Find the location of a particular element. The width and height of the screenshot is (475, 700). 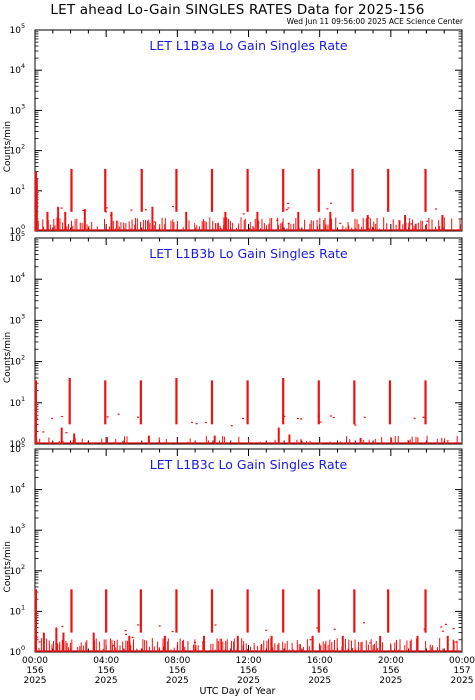

x-tick-time: 20:00 is located at coordinates (391, 661).